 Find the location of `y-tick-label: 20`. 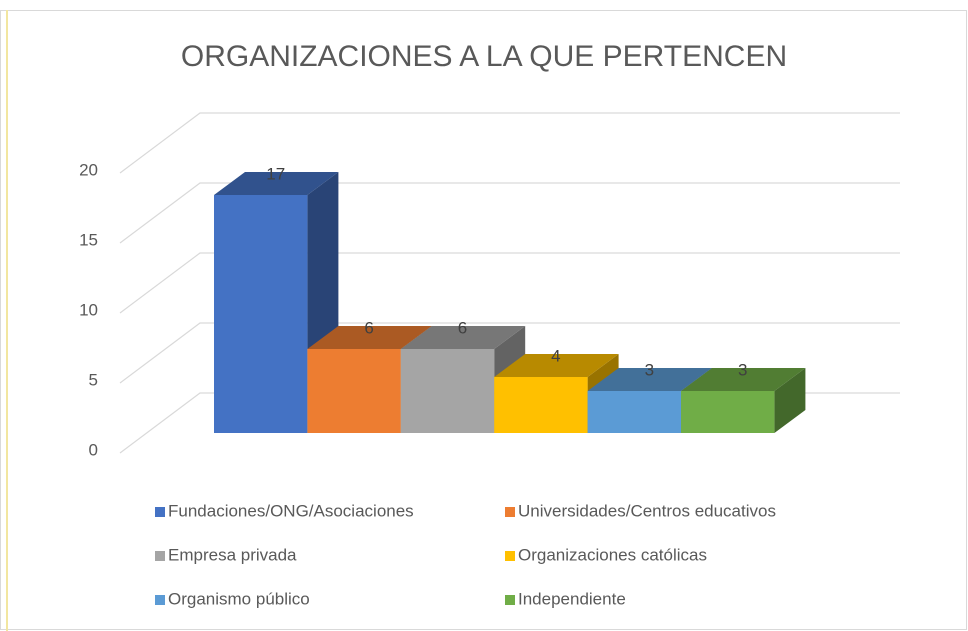

y-tick-label: 20 is located at coordinates (88, 169).